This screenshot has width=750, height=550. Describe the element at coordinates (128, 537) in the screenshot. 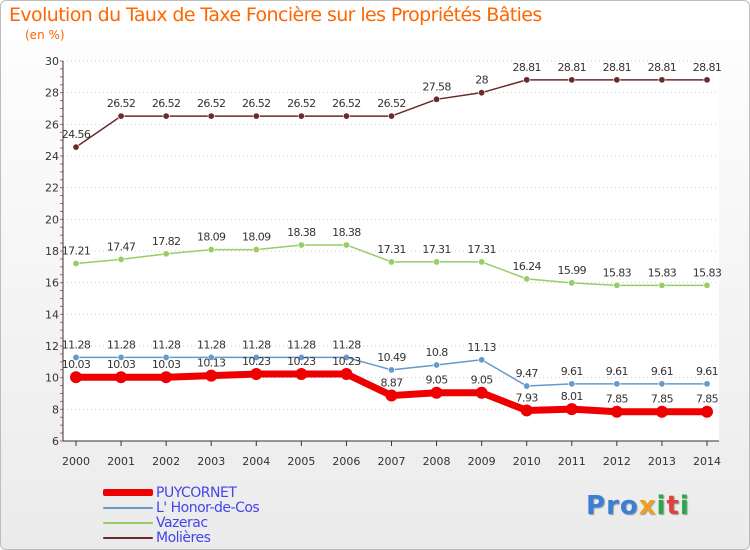

I see `legend-swatch` at that location.